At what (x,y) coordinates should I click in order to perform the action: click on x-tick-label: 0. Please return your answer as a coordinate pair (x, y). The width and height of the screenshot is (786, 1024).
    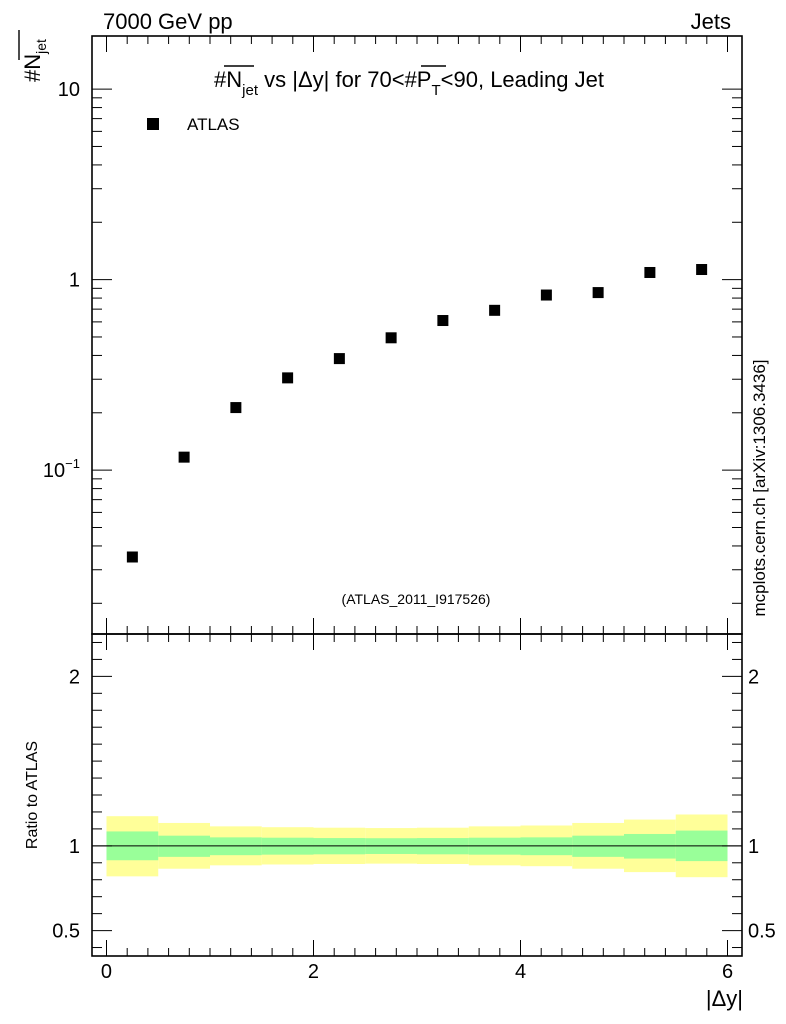
    Looking at the image, I should click on (106, 972).